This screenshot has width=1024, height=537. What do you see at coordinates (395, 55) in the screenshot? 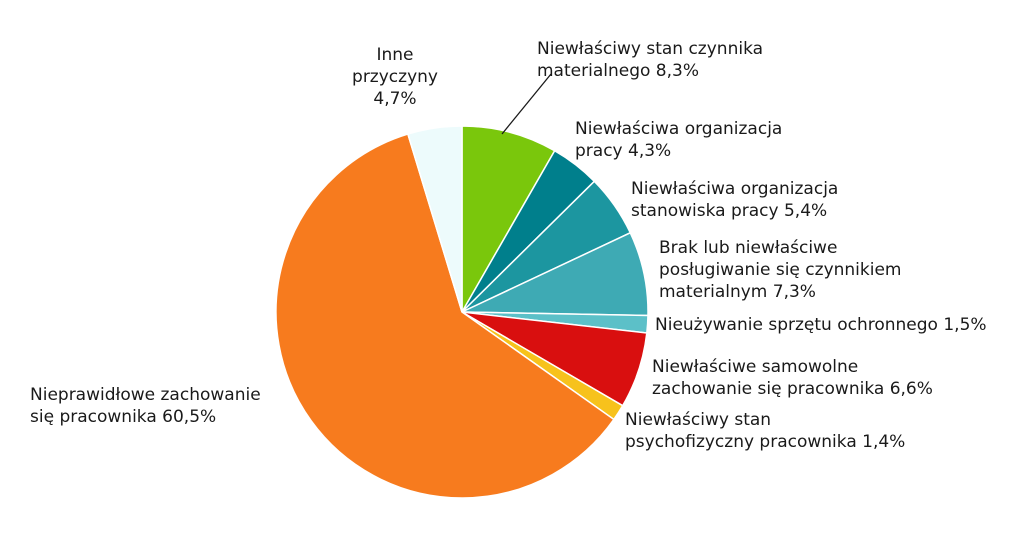
I see `label-line: Inne` at bounding box center [395, 55].